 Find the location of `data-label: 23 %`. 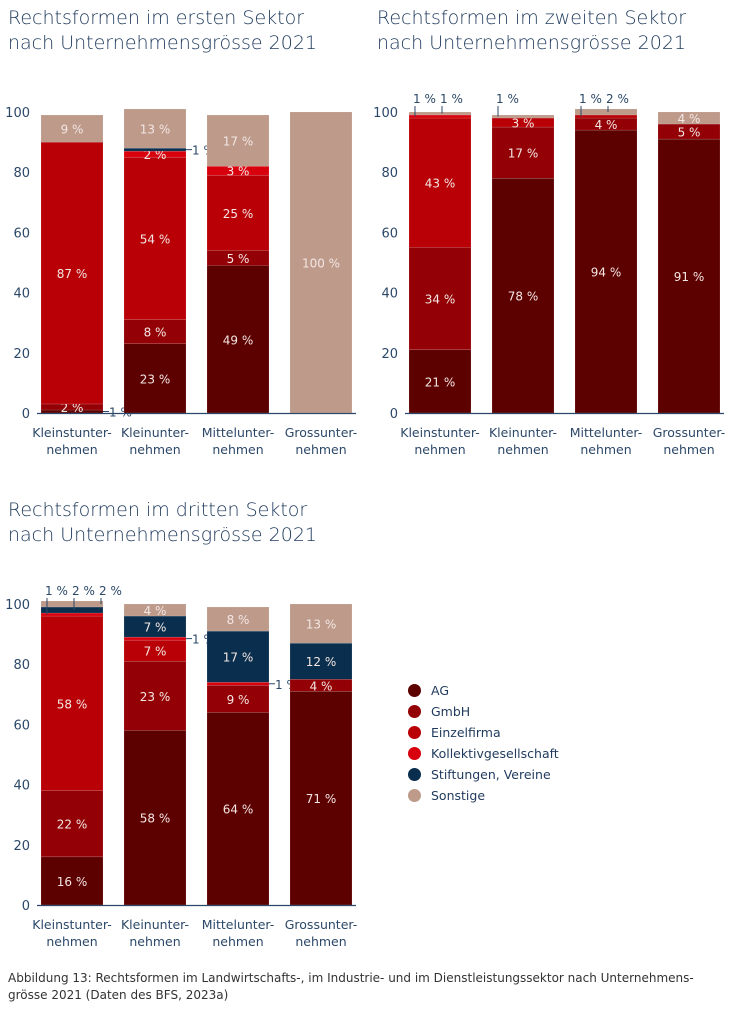

data-label: 23 % is located at coordinates (155, 379).